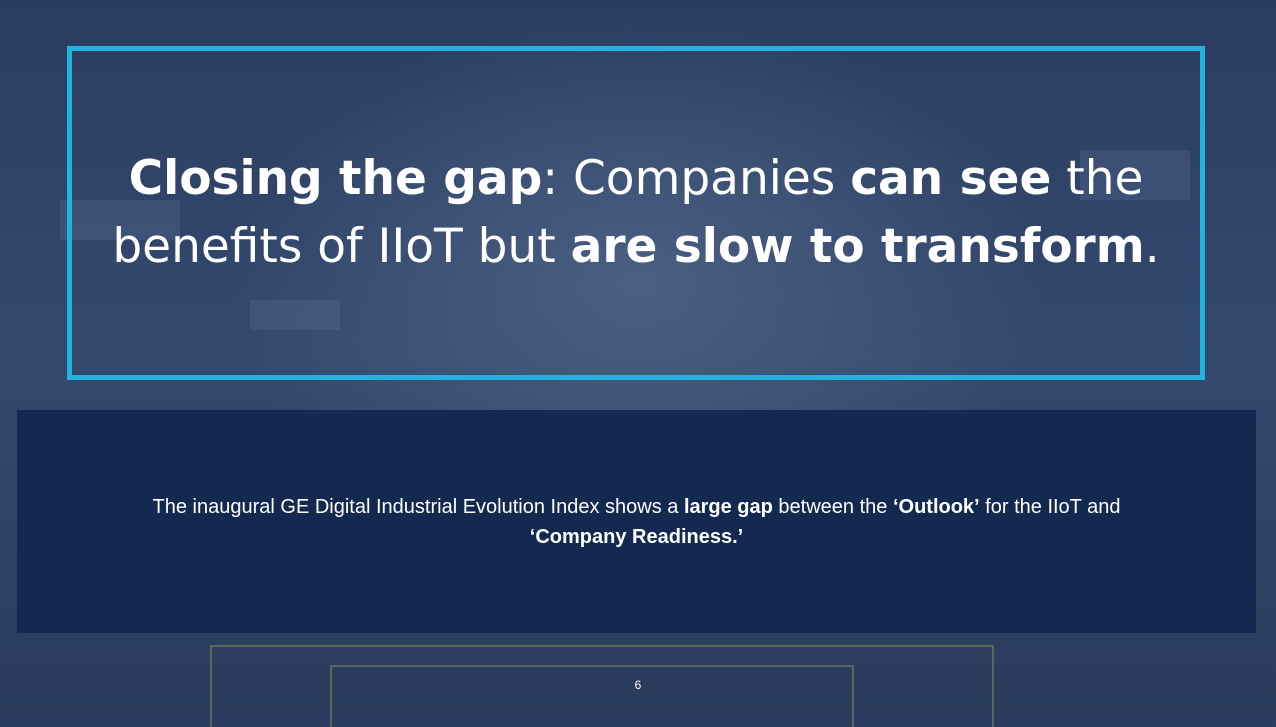  I want to click on title-text-6: ., so click(1152, 246).